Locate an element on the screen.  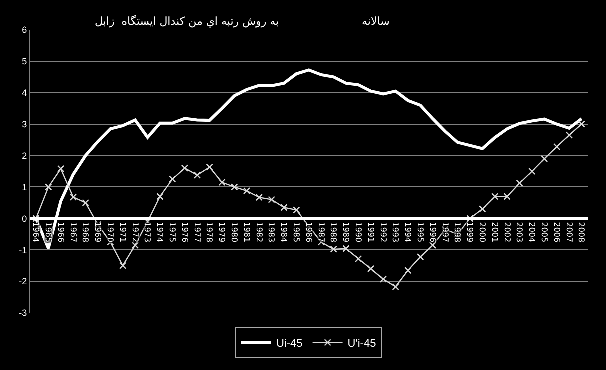
x-tick-label: 1968 is located at coordinates (85, 232).